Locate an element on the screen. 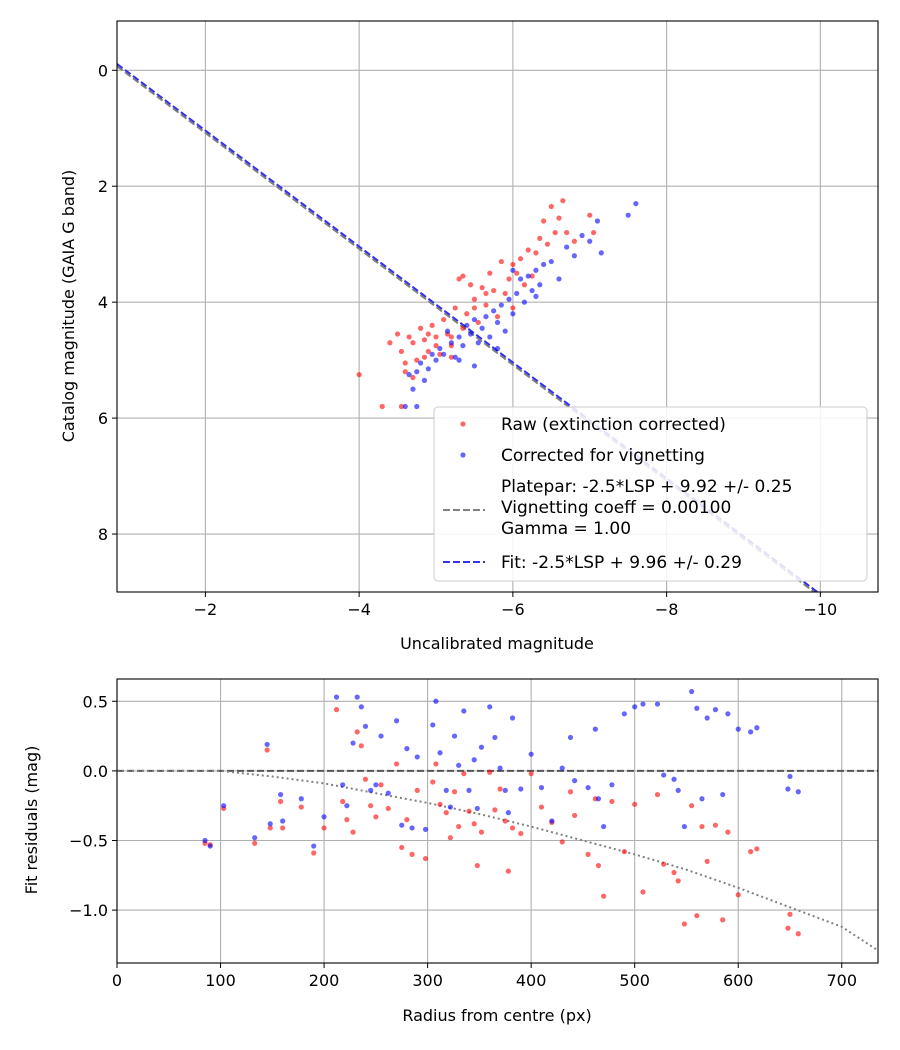 Image resolution: width=900 pixels, height=1050 pixels. top-y-ticks: 0 2 4 6 8 is located at coordinates (107, 302).